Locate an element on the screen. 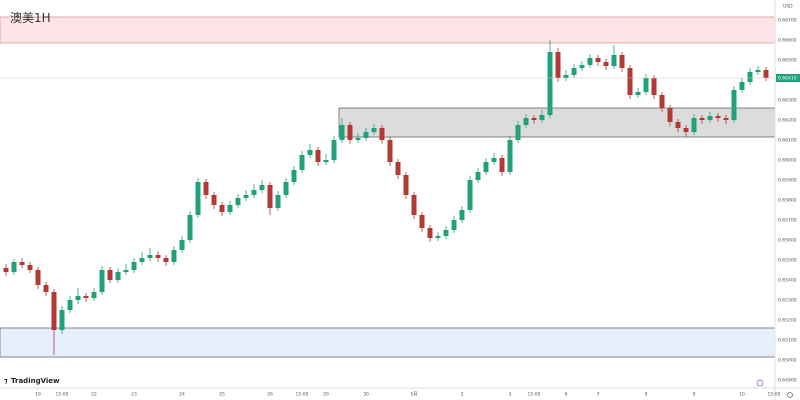  x-tick-label: 6 is located at coordinates (566, 395).